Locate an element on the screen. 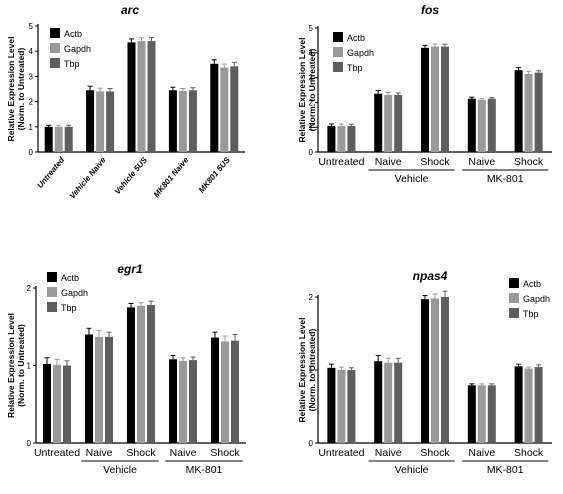 The width and height of the screenshot is (563, 494). x-tick-label: MK801 5US is located at coordinates (214, 175).